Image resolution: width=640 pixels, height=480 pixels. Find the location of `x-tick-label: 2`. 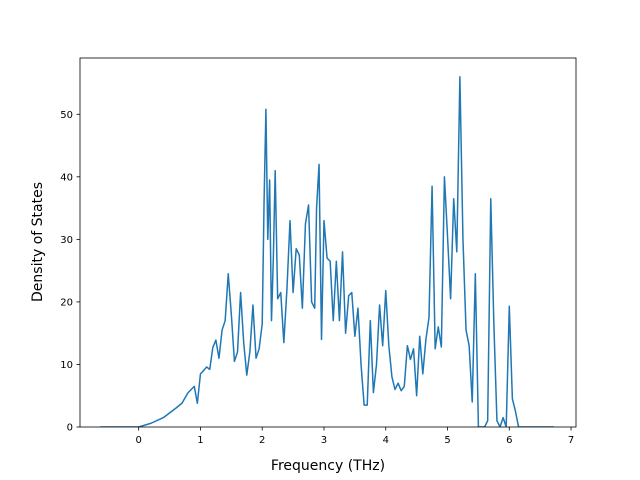

x-tick-label: 2 is located at coordinates (262, 440).